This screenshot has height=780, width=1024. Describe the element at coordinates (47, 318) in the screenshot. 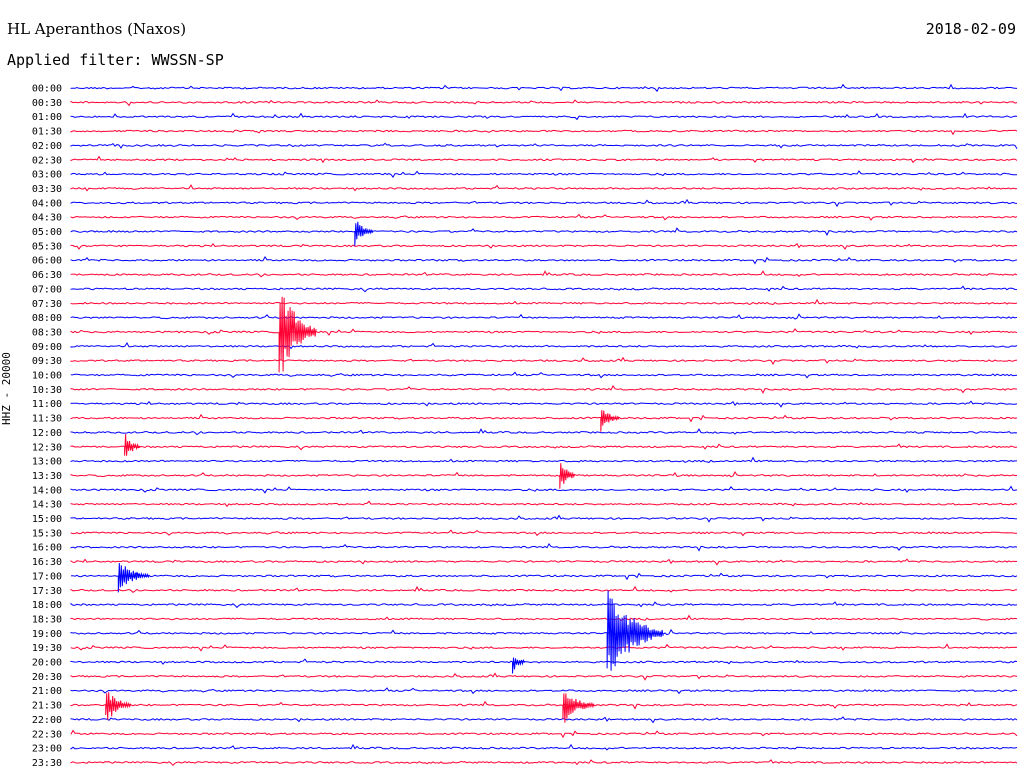

I see `time-tick-label: 08:00` at that location.